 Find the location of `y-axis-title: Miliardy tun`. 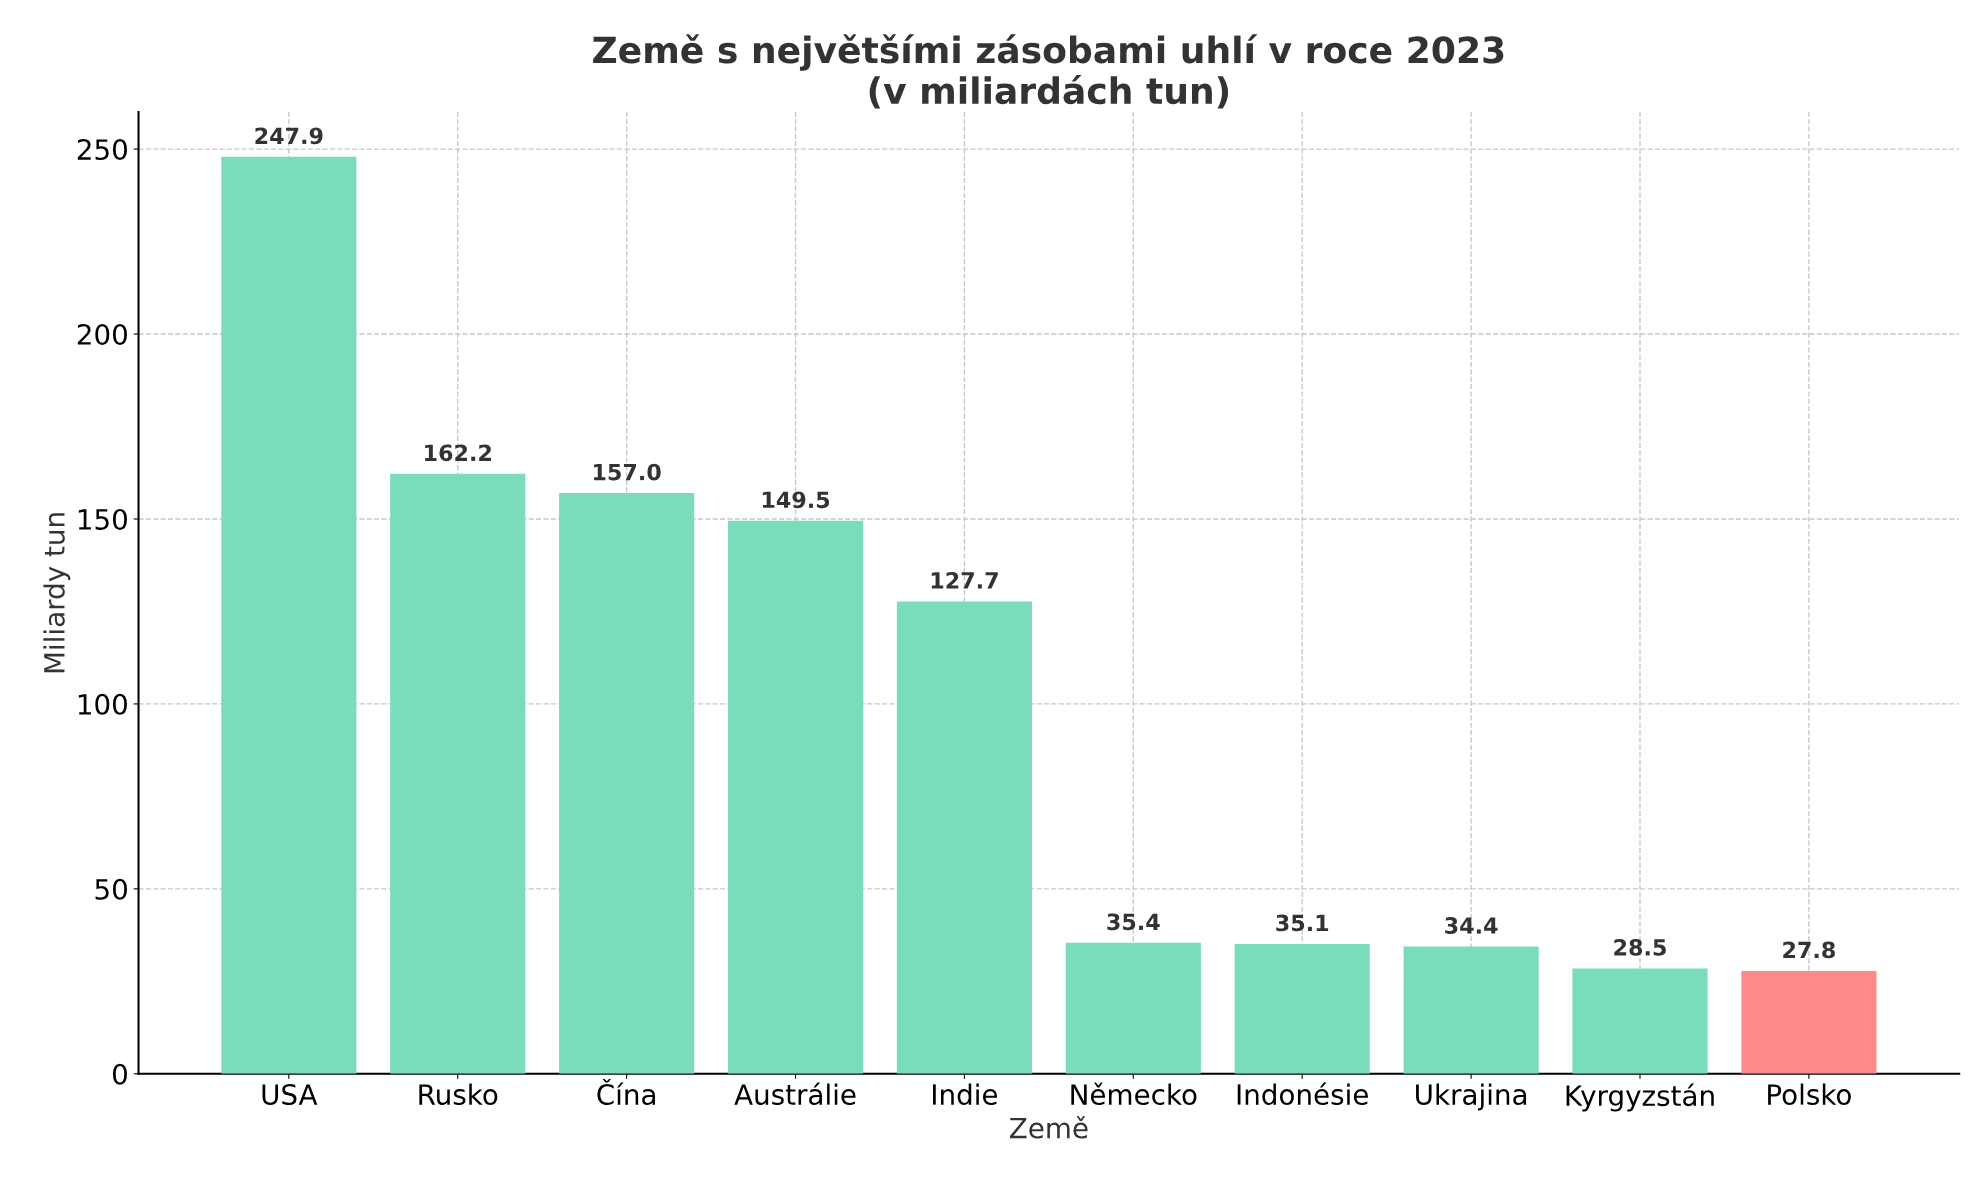

y-axis-title: Miliardy tun is located at coordinates (57, 593).